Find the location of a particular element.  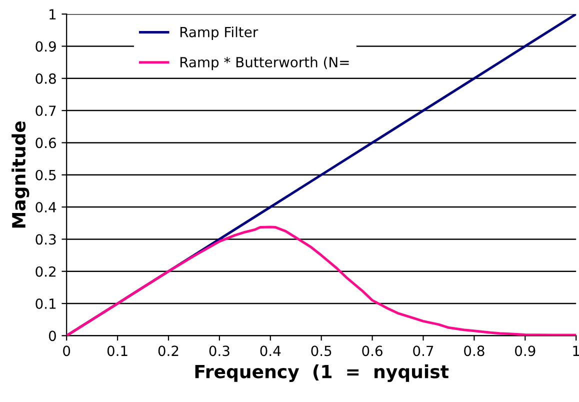

x-tick-label: 0.8 is located at coordinates (474, 351).